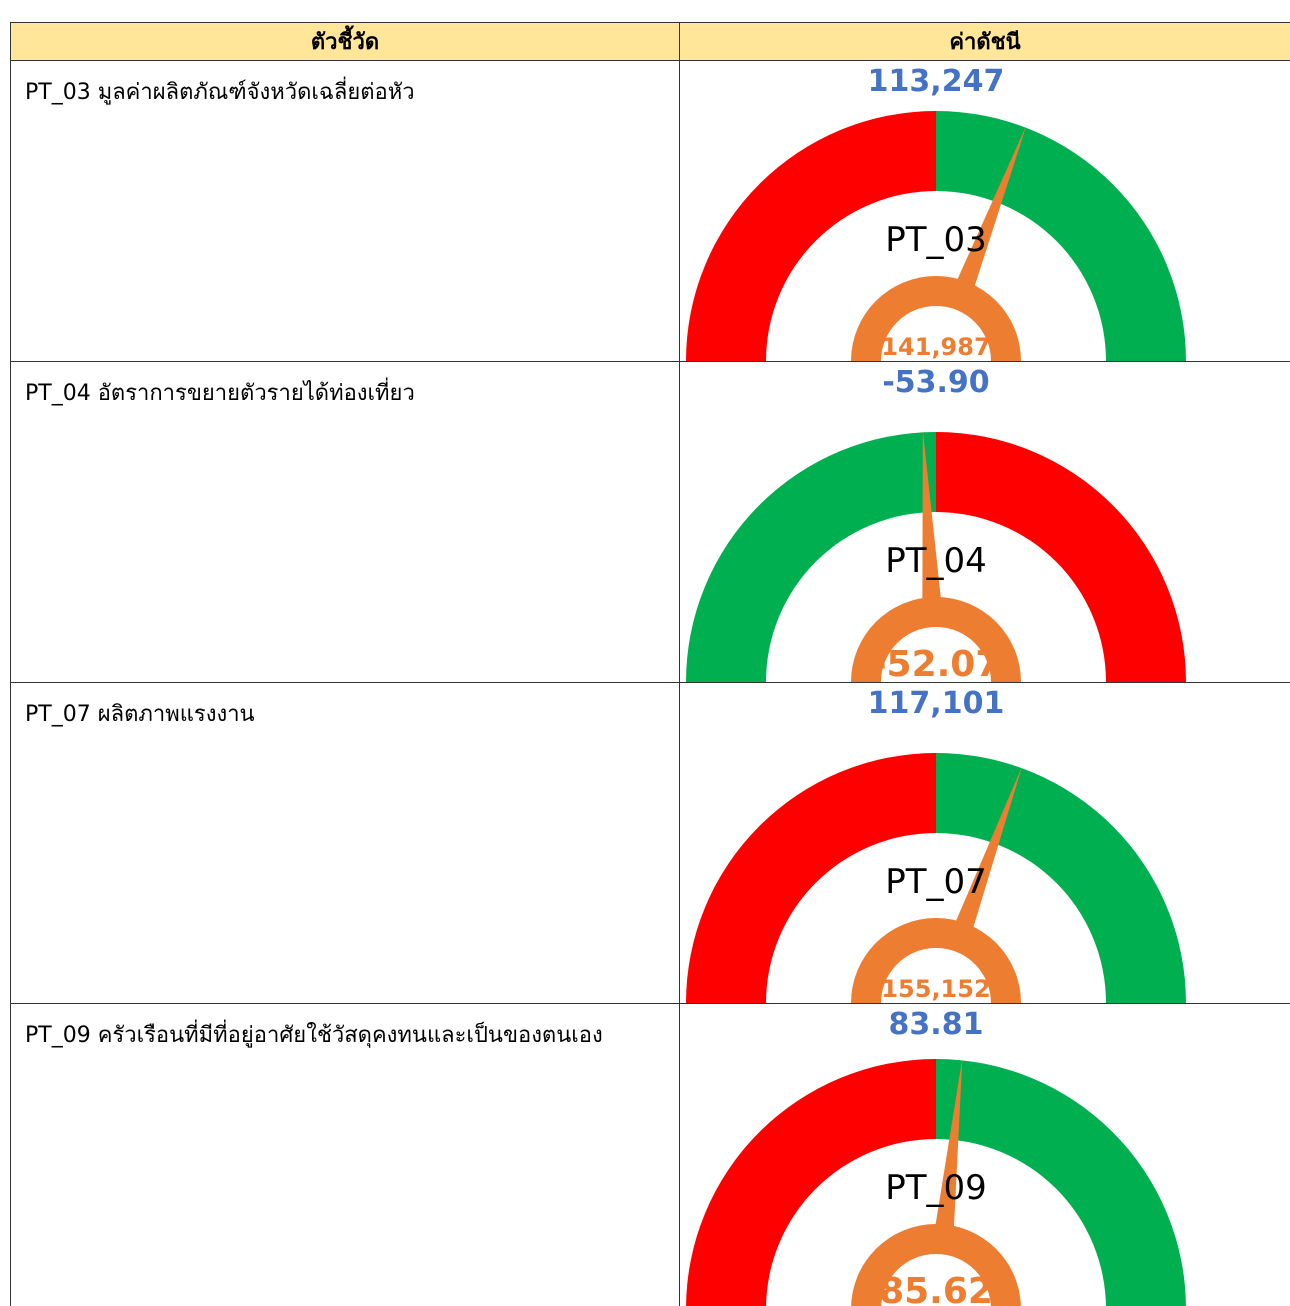  I want to click on indicator-label: PT_04 อัตราการขยายตัวรายได้ท่องเที่ยว, so click(345, 522).